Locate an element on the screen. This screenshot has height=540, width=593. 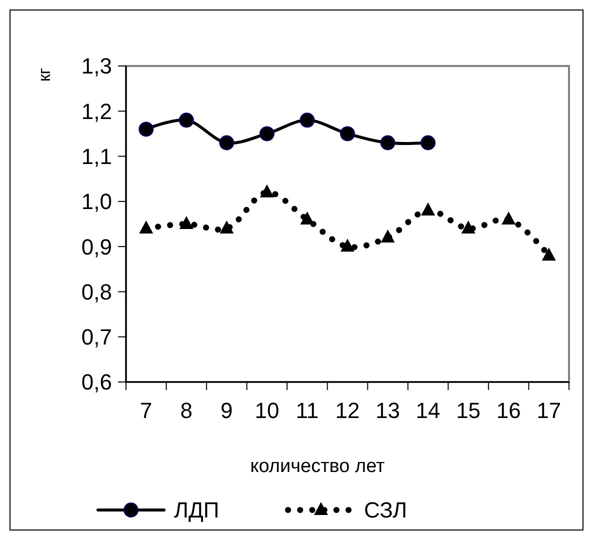
x-tick-label: 16 is located at coordinates (508, 410).